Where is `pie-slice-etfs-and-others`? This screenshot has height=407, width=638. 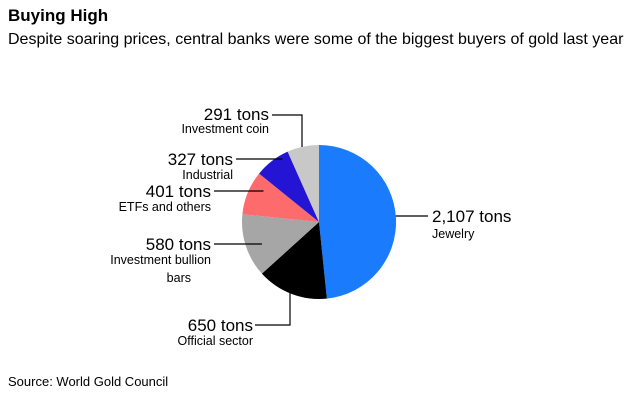
pie-slice-etfs-and-others is located at coordinates (280, 197).